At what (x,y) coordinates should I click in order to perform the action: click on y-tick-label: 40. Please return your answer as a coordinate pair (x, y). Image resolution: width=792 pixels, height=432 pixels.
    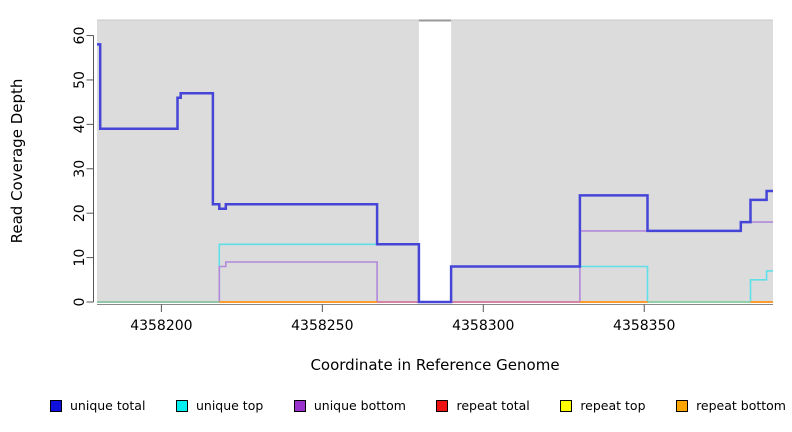
    Looking at the image, I should click on (80, 124).